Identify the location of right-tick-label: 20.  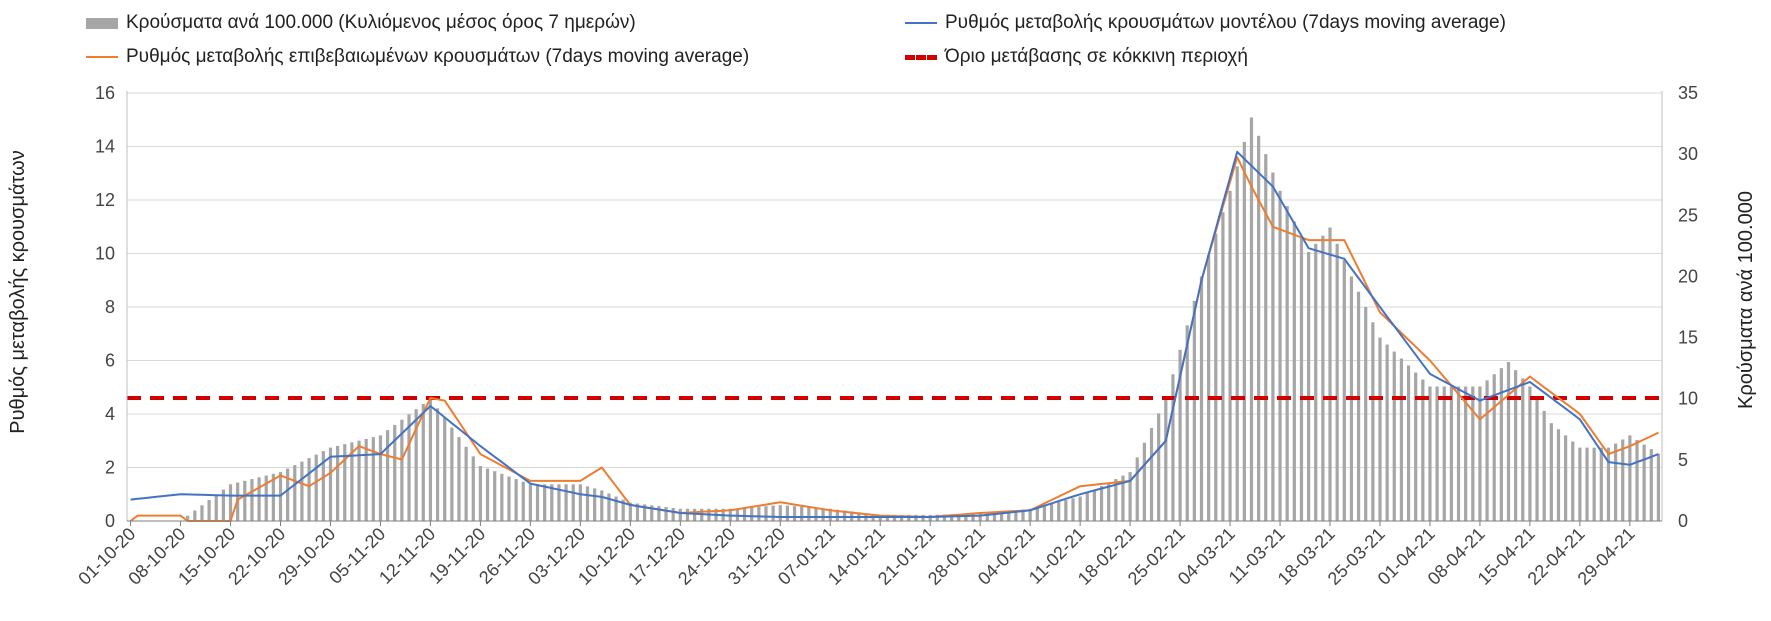
(1688, 276).